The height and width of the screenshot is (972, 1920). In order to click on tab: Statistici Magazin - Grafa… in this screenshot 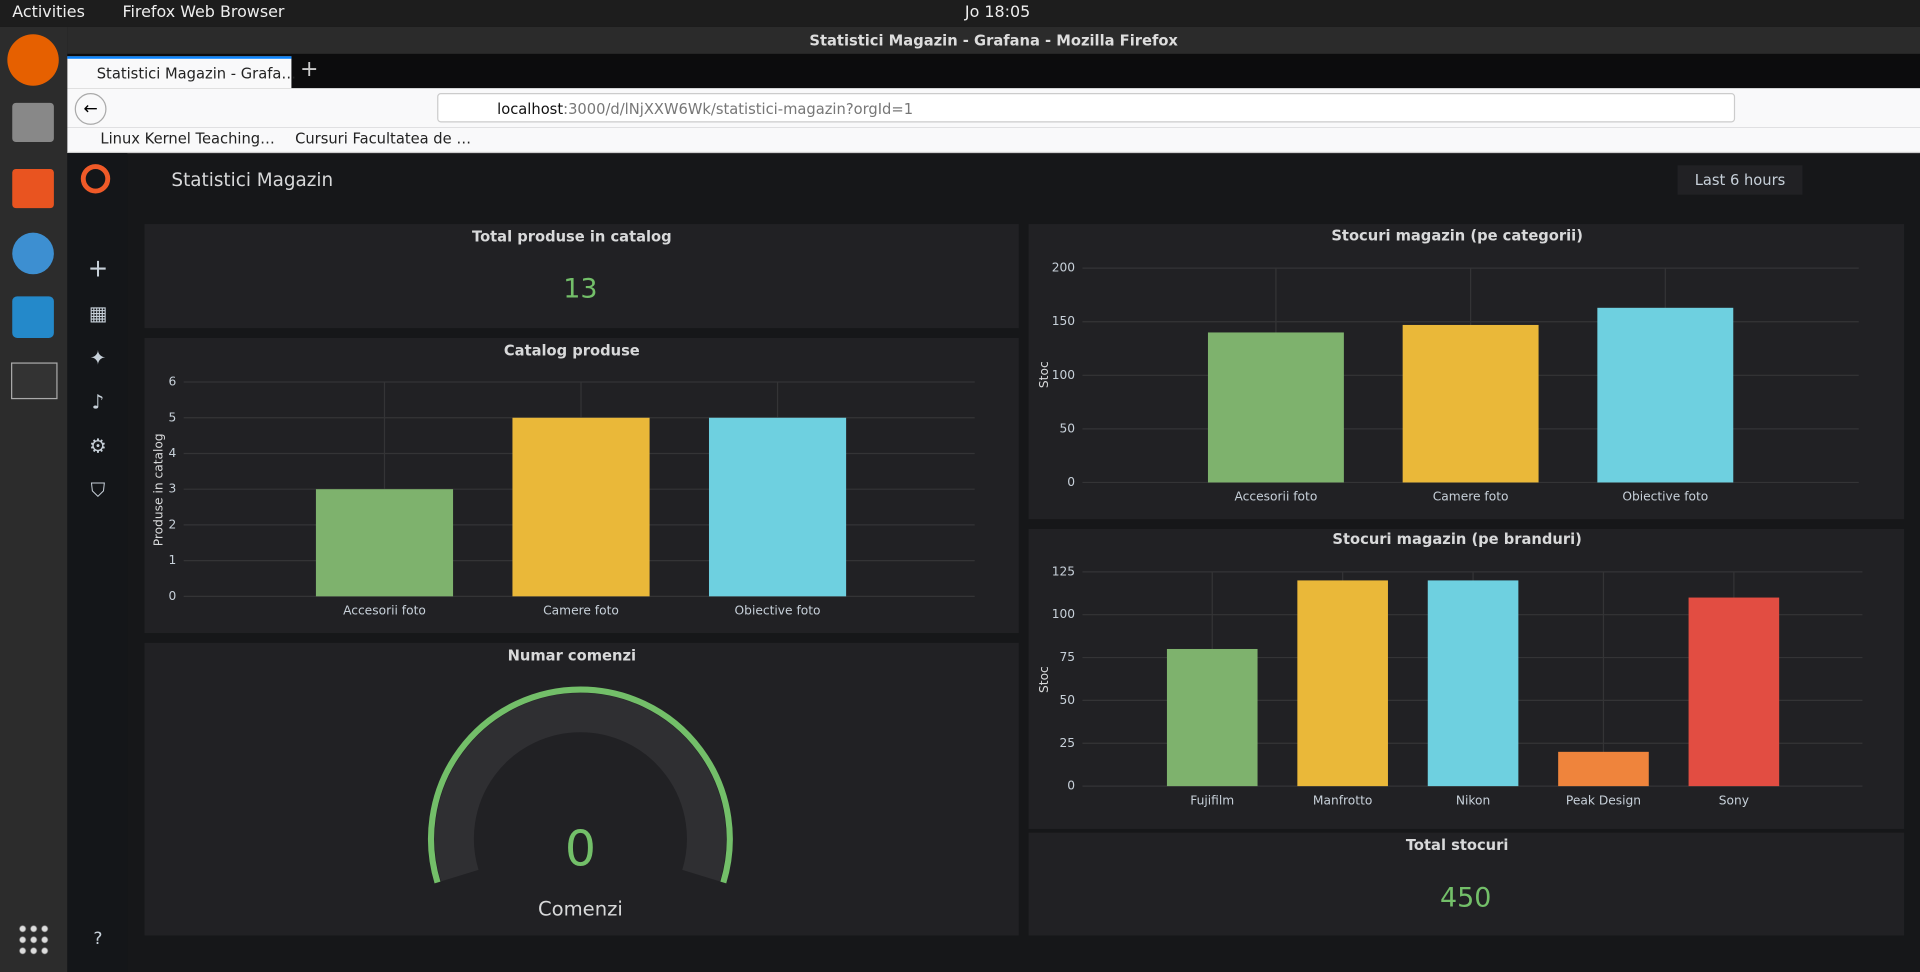, I will do `click(181, 72)`.